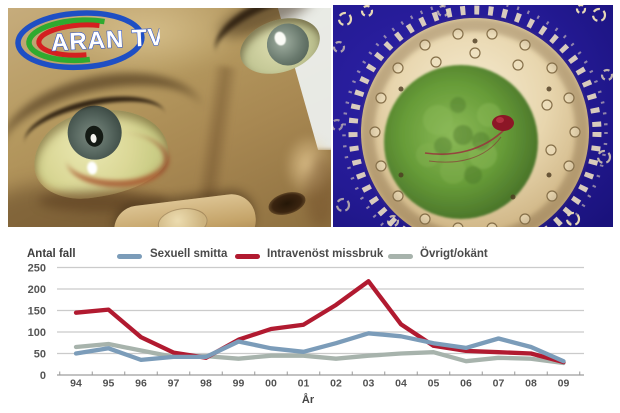  Describe the element at coordinates (401, 384) in the screenshot. I see `x-tick-label: 04` at that location.